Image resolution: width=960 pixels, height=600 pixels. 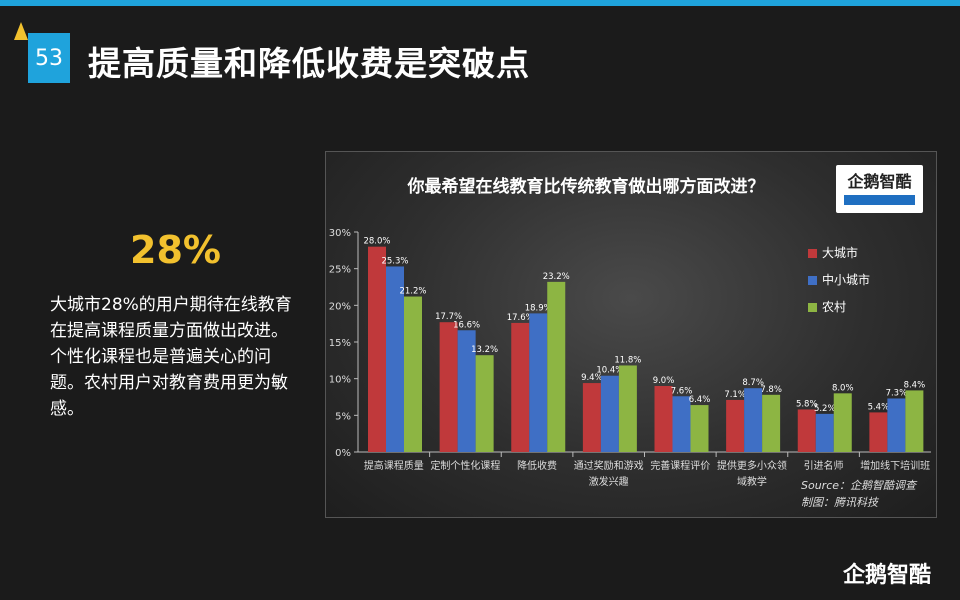 I want to click on data-label: 23.2%, so click(x=556, y=277).